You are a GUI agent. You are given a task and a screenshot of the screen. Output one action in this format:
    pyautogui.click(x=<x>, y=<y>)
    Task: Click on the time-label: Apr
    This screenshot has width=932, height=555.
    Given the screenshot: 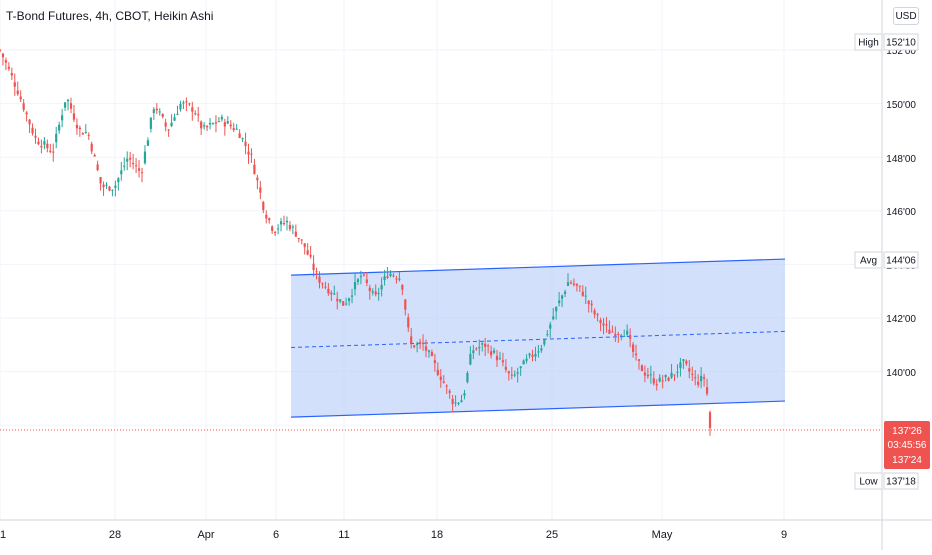 What is the action you would take?
    pyautogui.click(x=205, y=535)
    